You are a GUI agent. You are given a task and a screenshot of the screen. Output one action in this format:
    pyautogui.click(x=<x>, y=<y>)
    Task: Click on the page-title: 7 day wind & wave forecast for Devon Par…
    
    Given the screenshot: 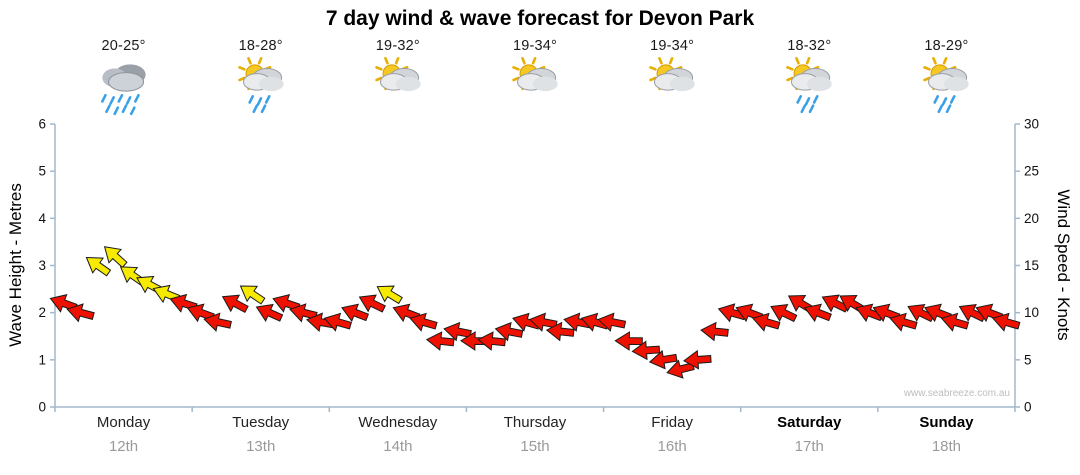 What is the action you would take?
    pyautogui.click(x=540, y=18)
    